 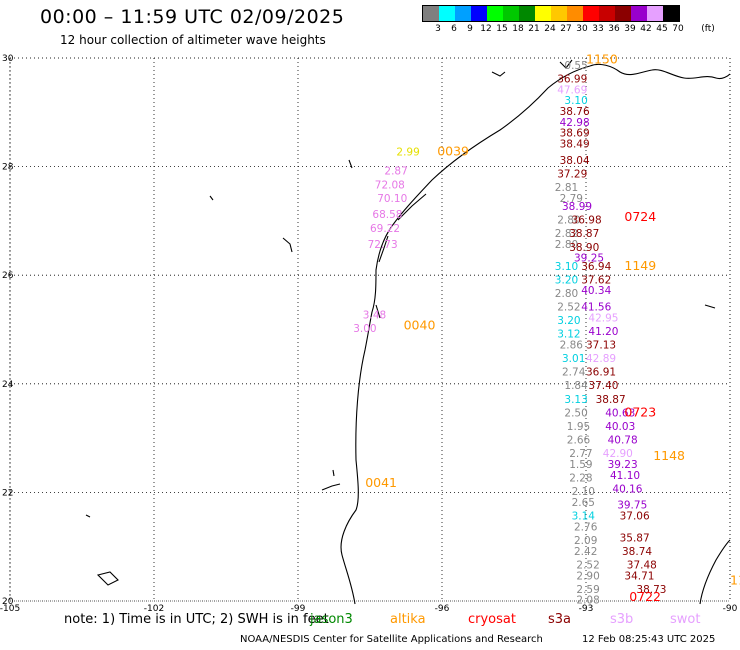 What do you see at coordinates (576, 386) in the screenshot?
I see `wave-height-label: 1.84` at bounding box center [576, 386].